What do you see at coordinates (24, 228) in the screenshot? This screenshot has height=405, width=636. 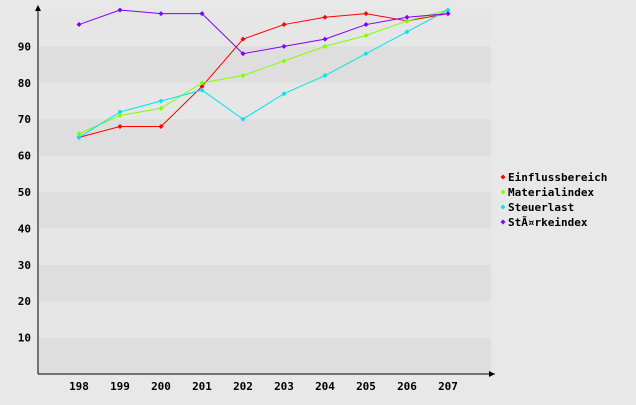 I see `y-tick-label: 40` at bounding box center [24, 228].